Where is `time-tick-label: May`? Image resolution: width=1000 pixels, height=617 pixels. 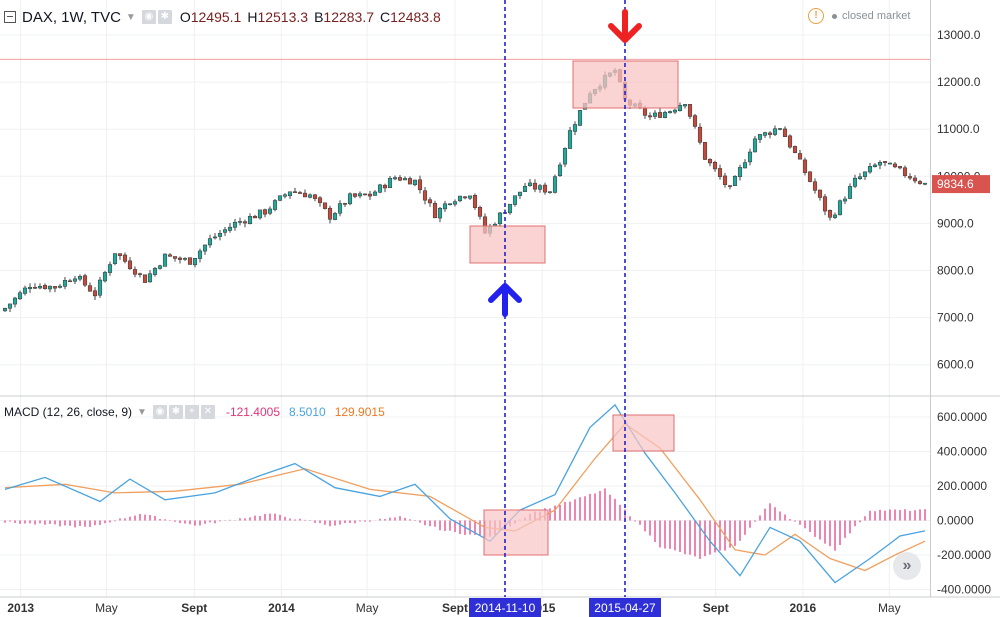
time-tick-label: May is located at coordinates (889, 608).